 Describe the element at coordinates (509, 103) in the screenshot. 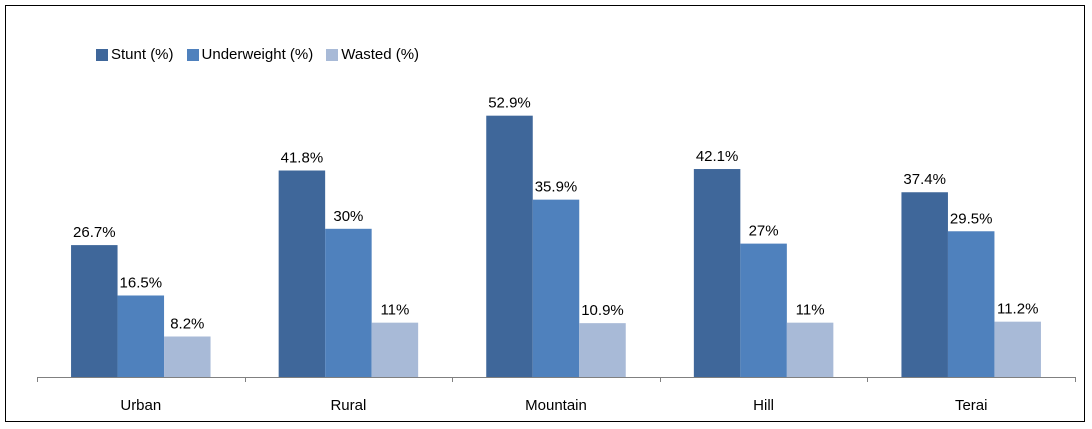

I see `data-label-stunt: 52.9%` at that location.